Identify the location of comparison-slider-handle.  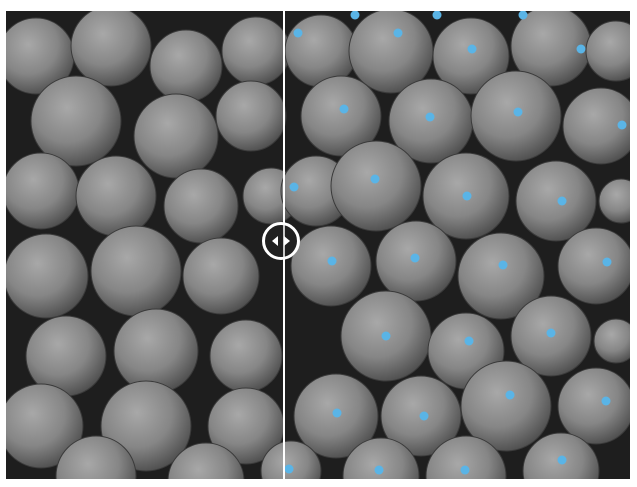
(281, 241).